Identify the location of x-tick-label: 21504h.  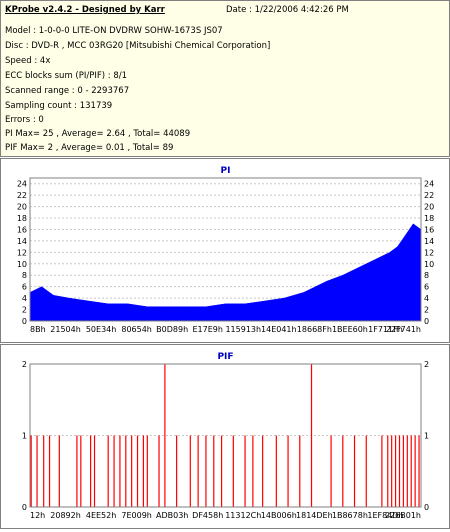
(65, 329).